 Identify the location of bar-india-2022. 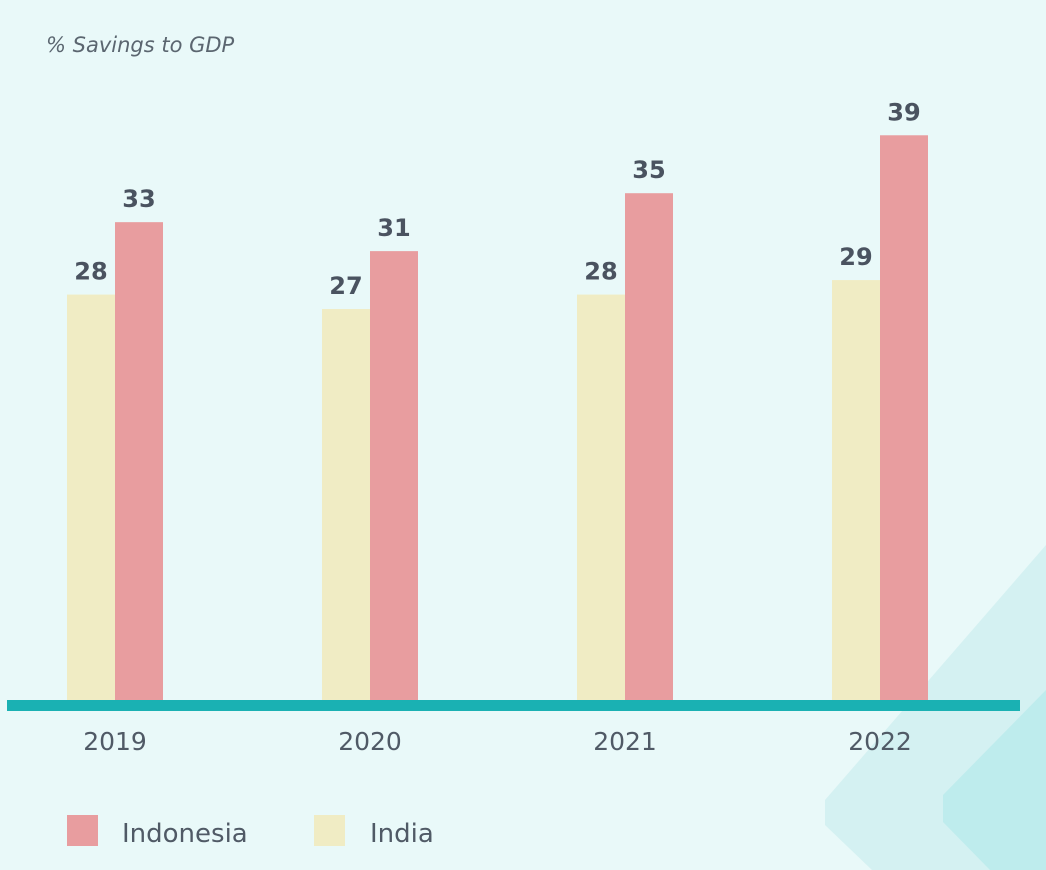
(856, 490).